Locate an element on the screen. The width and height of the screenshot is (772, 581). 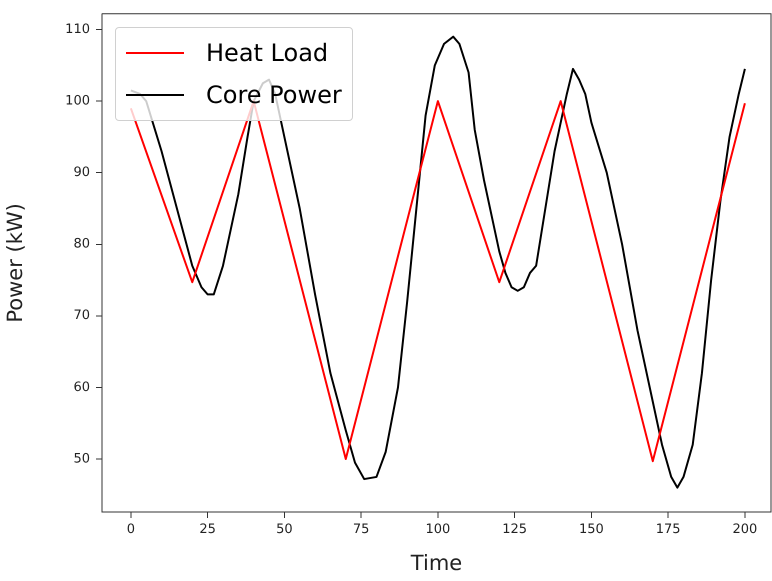
y-tick-label: 90 is located at coordinates (81, 172).